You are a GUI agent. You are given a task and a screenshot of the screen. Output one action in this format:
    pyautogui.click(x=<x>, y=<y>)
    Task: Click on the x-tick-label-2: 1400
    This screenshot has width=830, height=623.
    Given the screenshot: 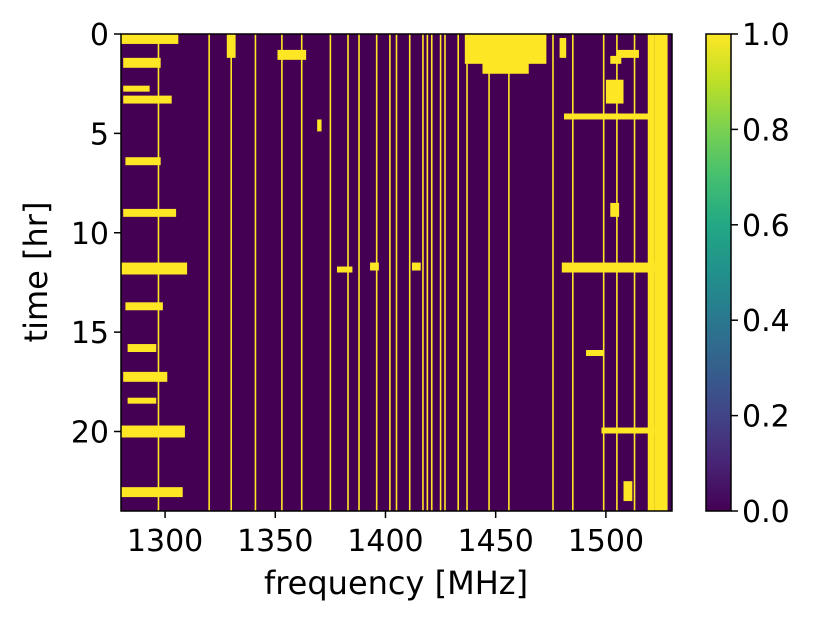 What is the action you would take?
    pyautogui.click(x=385, y=541)
    